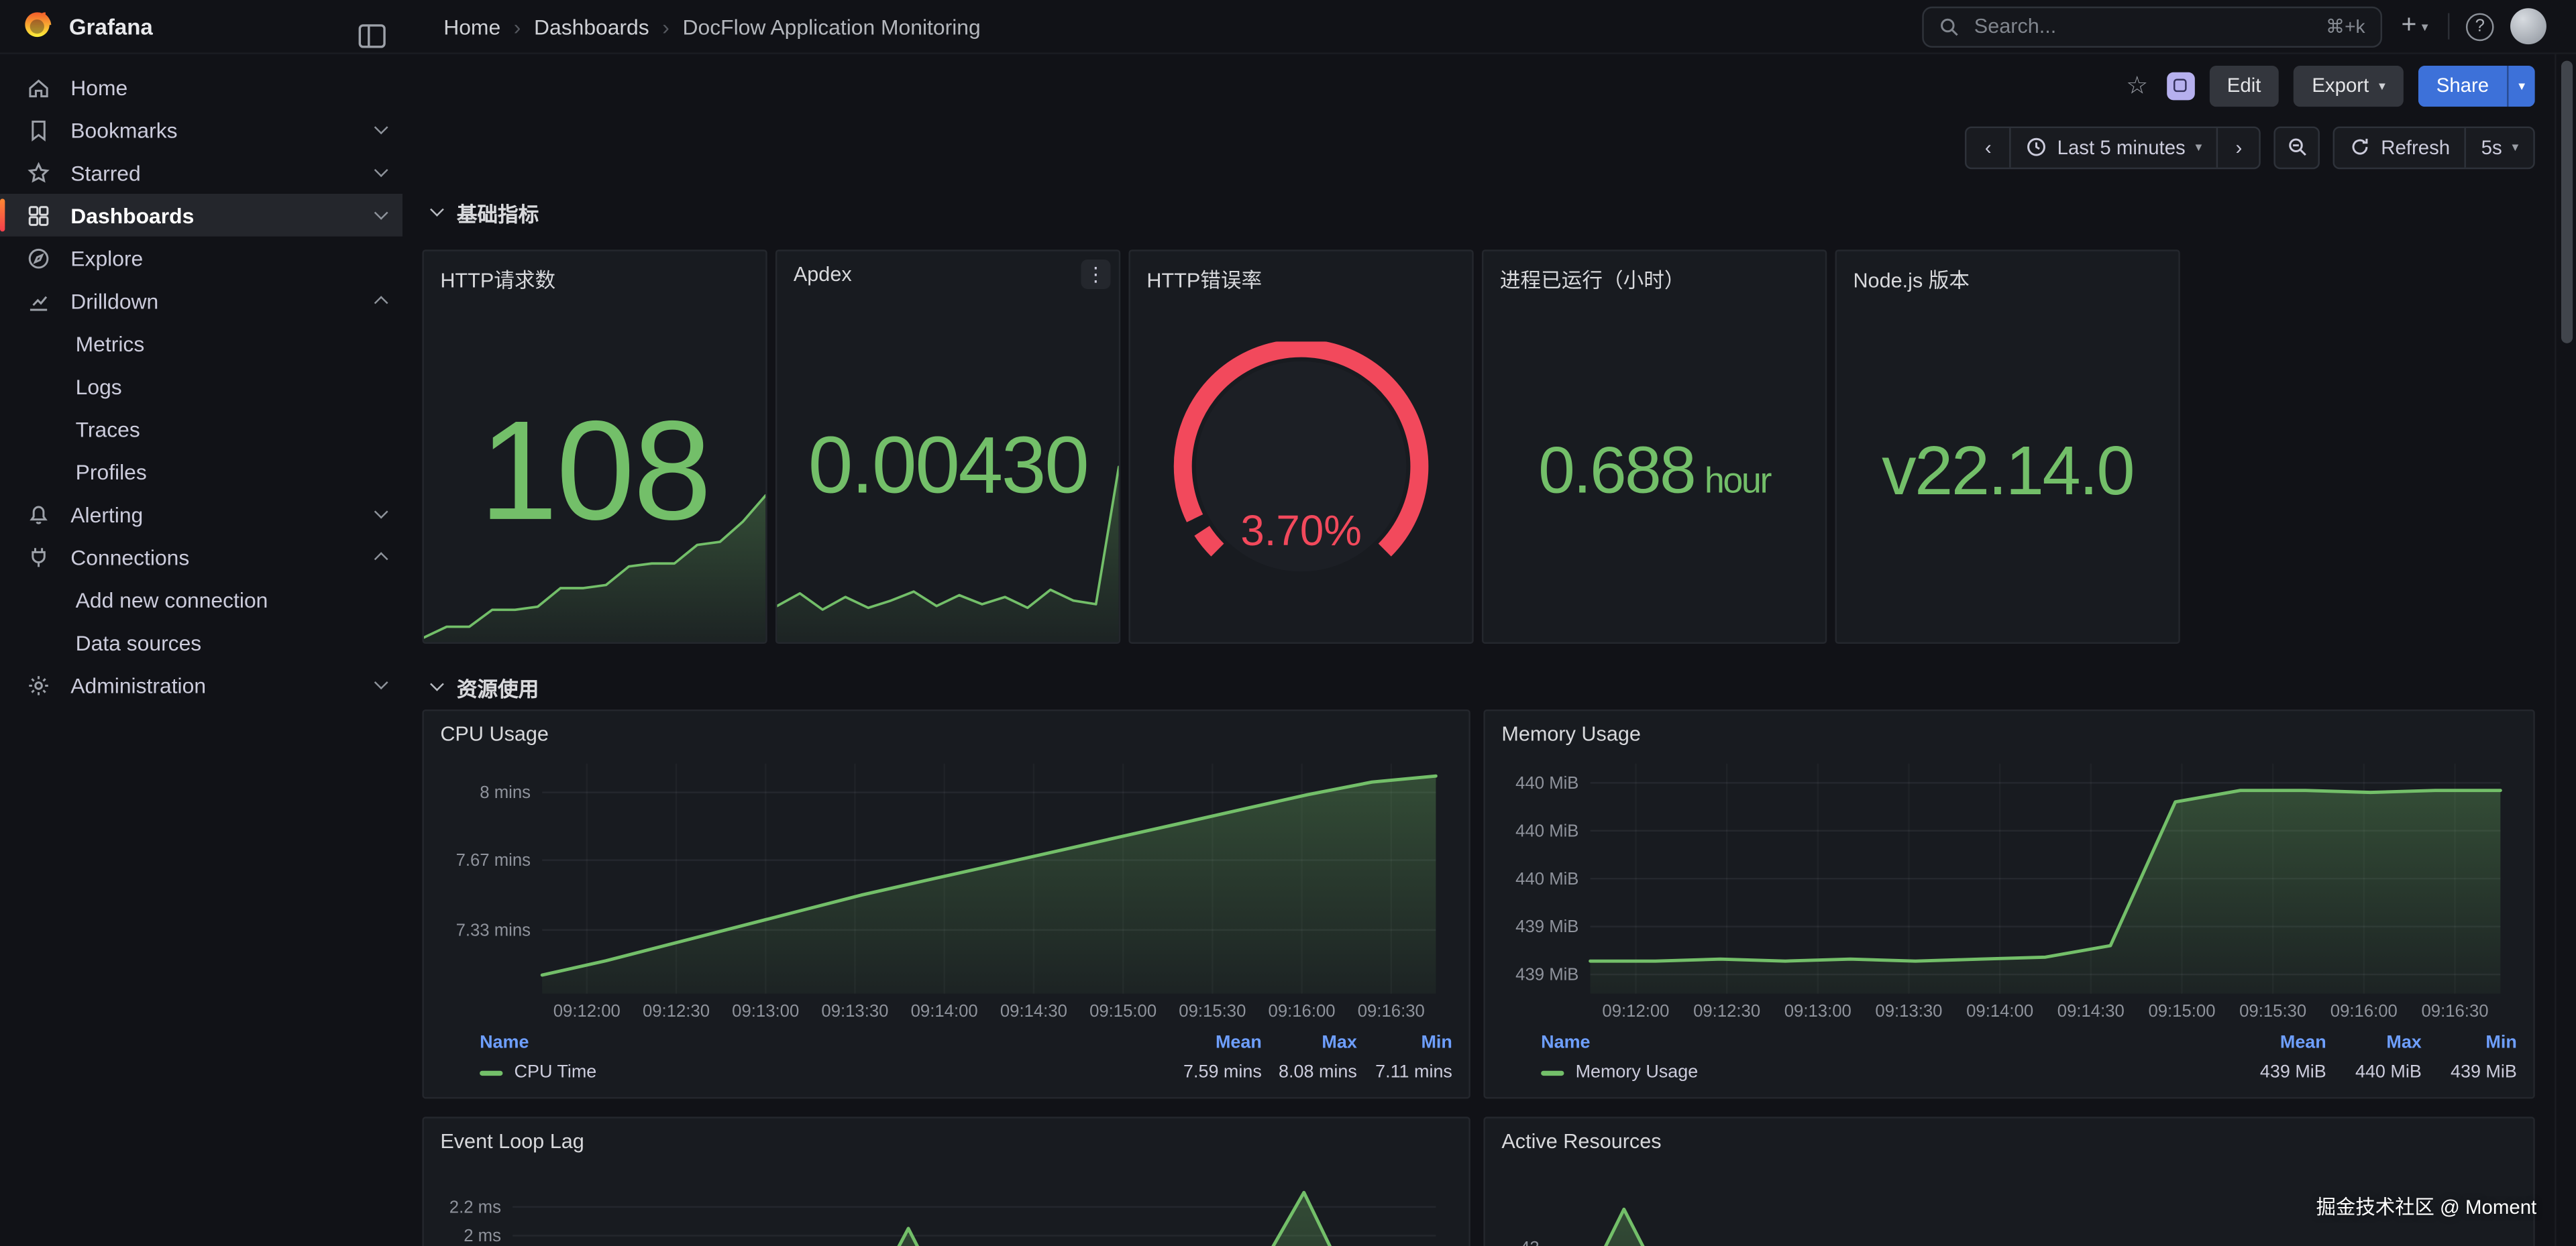  Describe the element at coordinates (372, 36) in the screenshot. I see `sidebar-toggle-icon` at that location.